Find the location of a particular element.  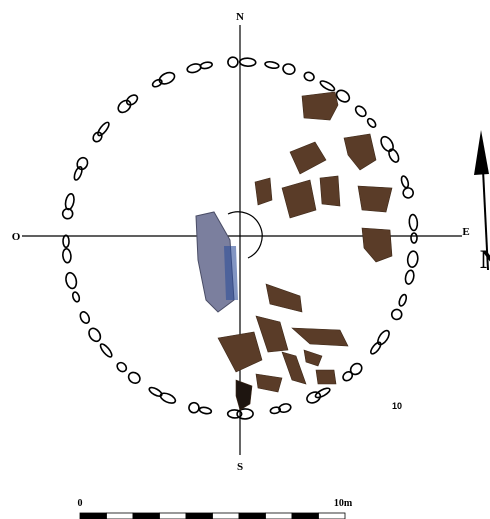

west-label: O is located at coordinates (16, 237).